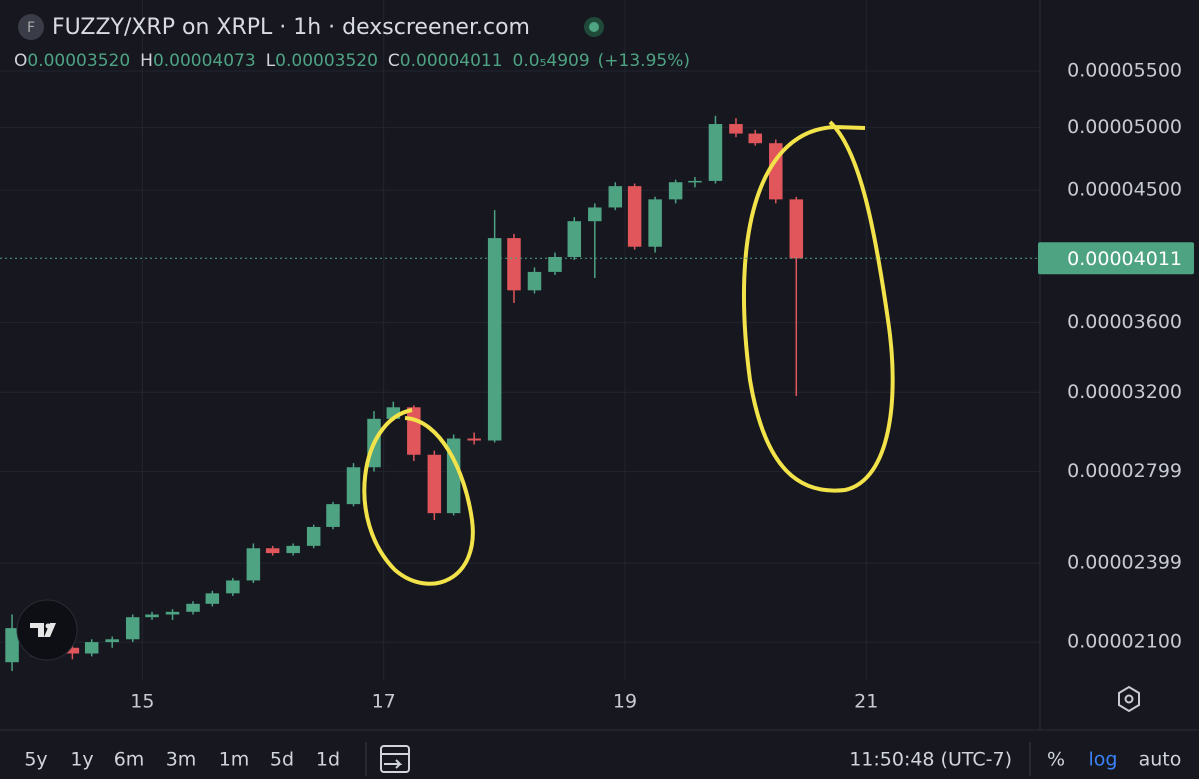  I want to click on ohlc-key: H, so click(146, 61).